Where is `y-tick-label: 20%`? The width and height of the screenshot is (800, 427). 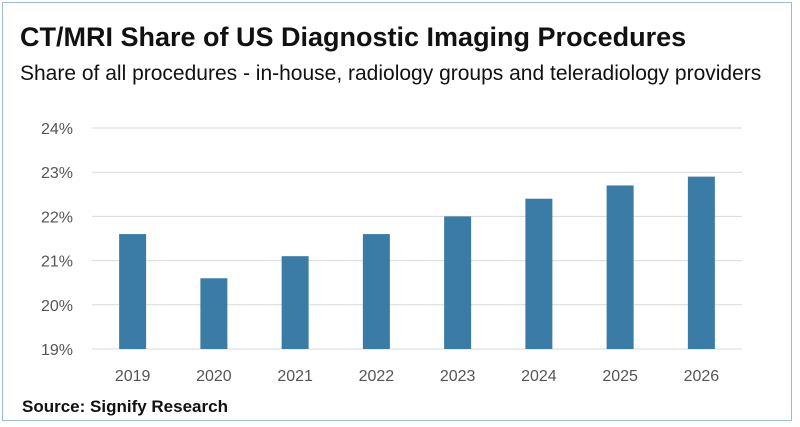 y-tick-label: 20% is located at coordinates (57, 306).